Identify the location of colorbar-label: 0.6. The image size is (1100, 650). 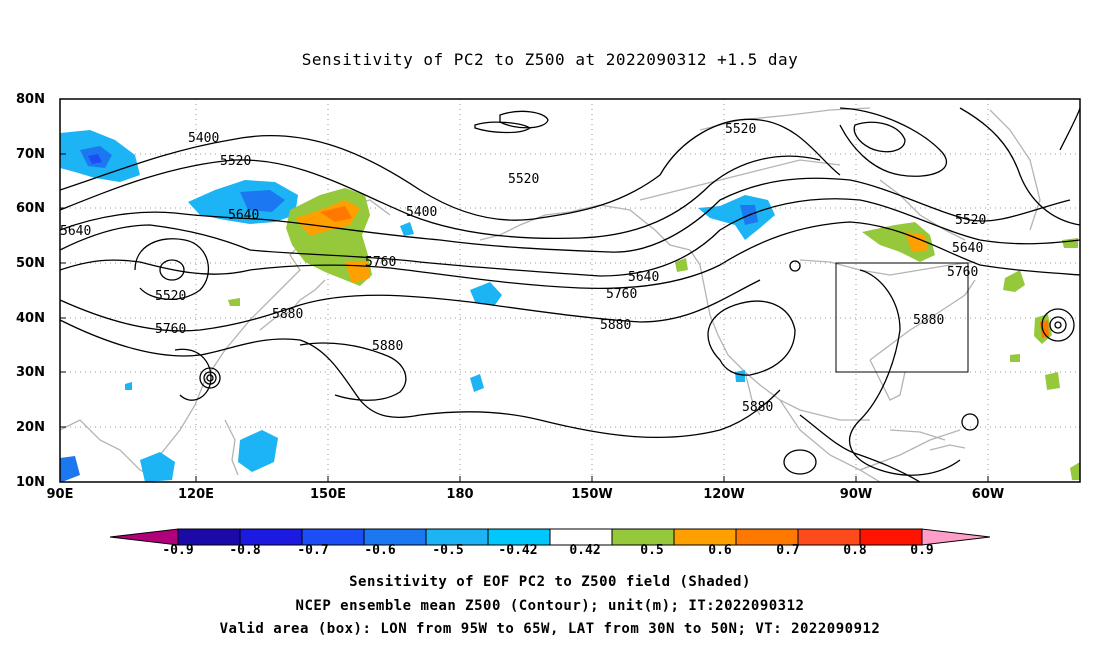
(720, 550).